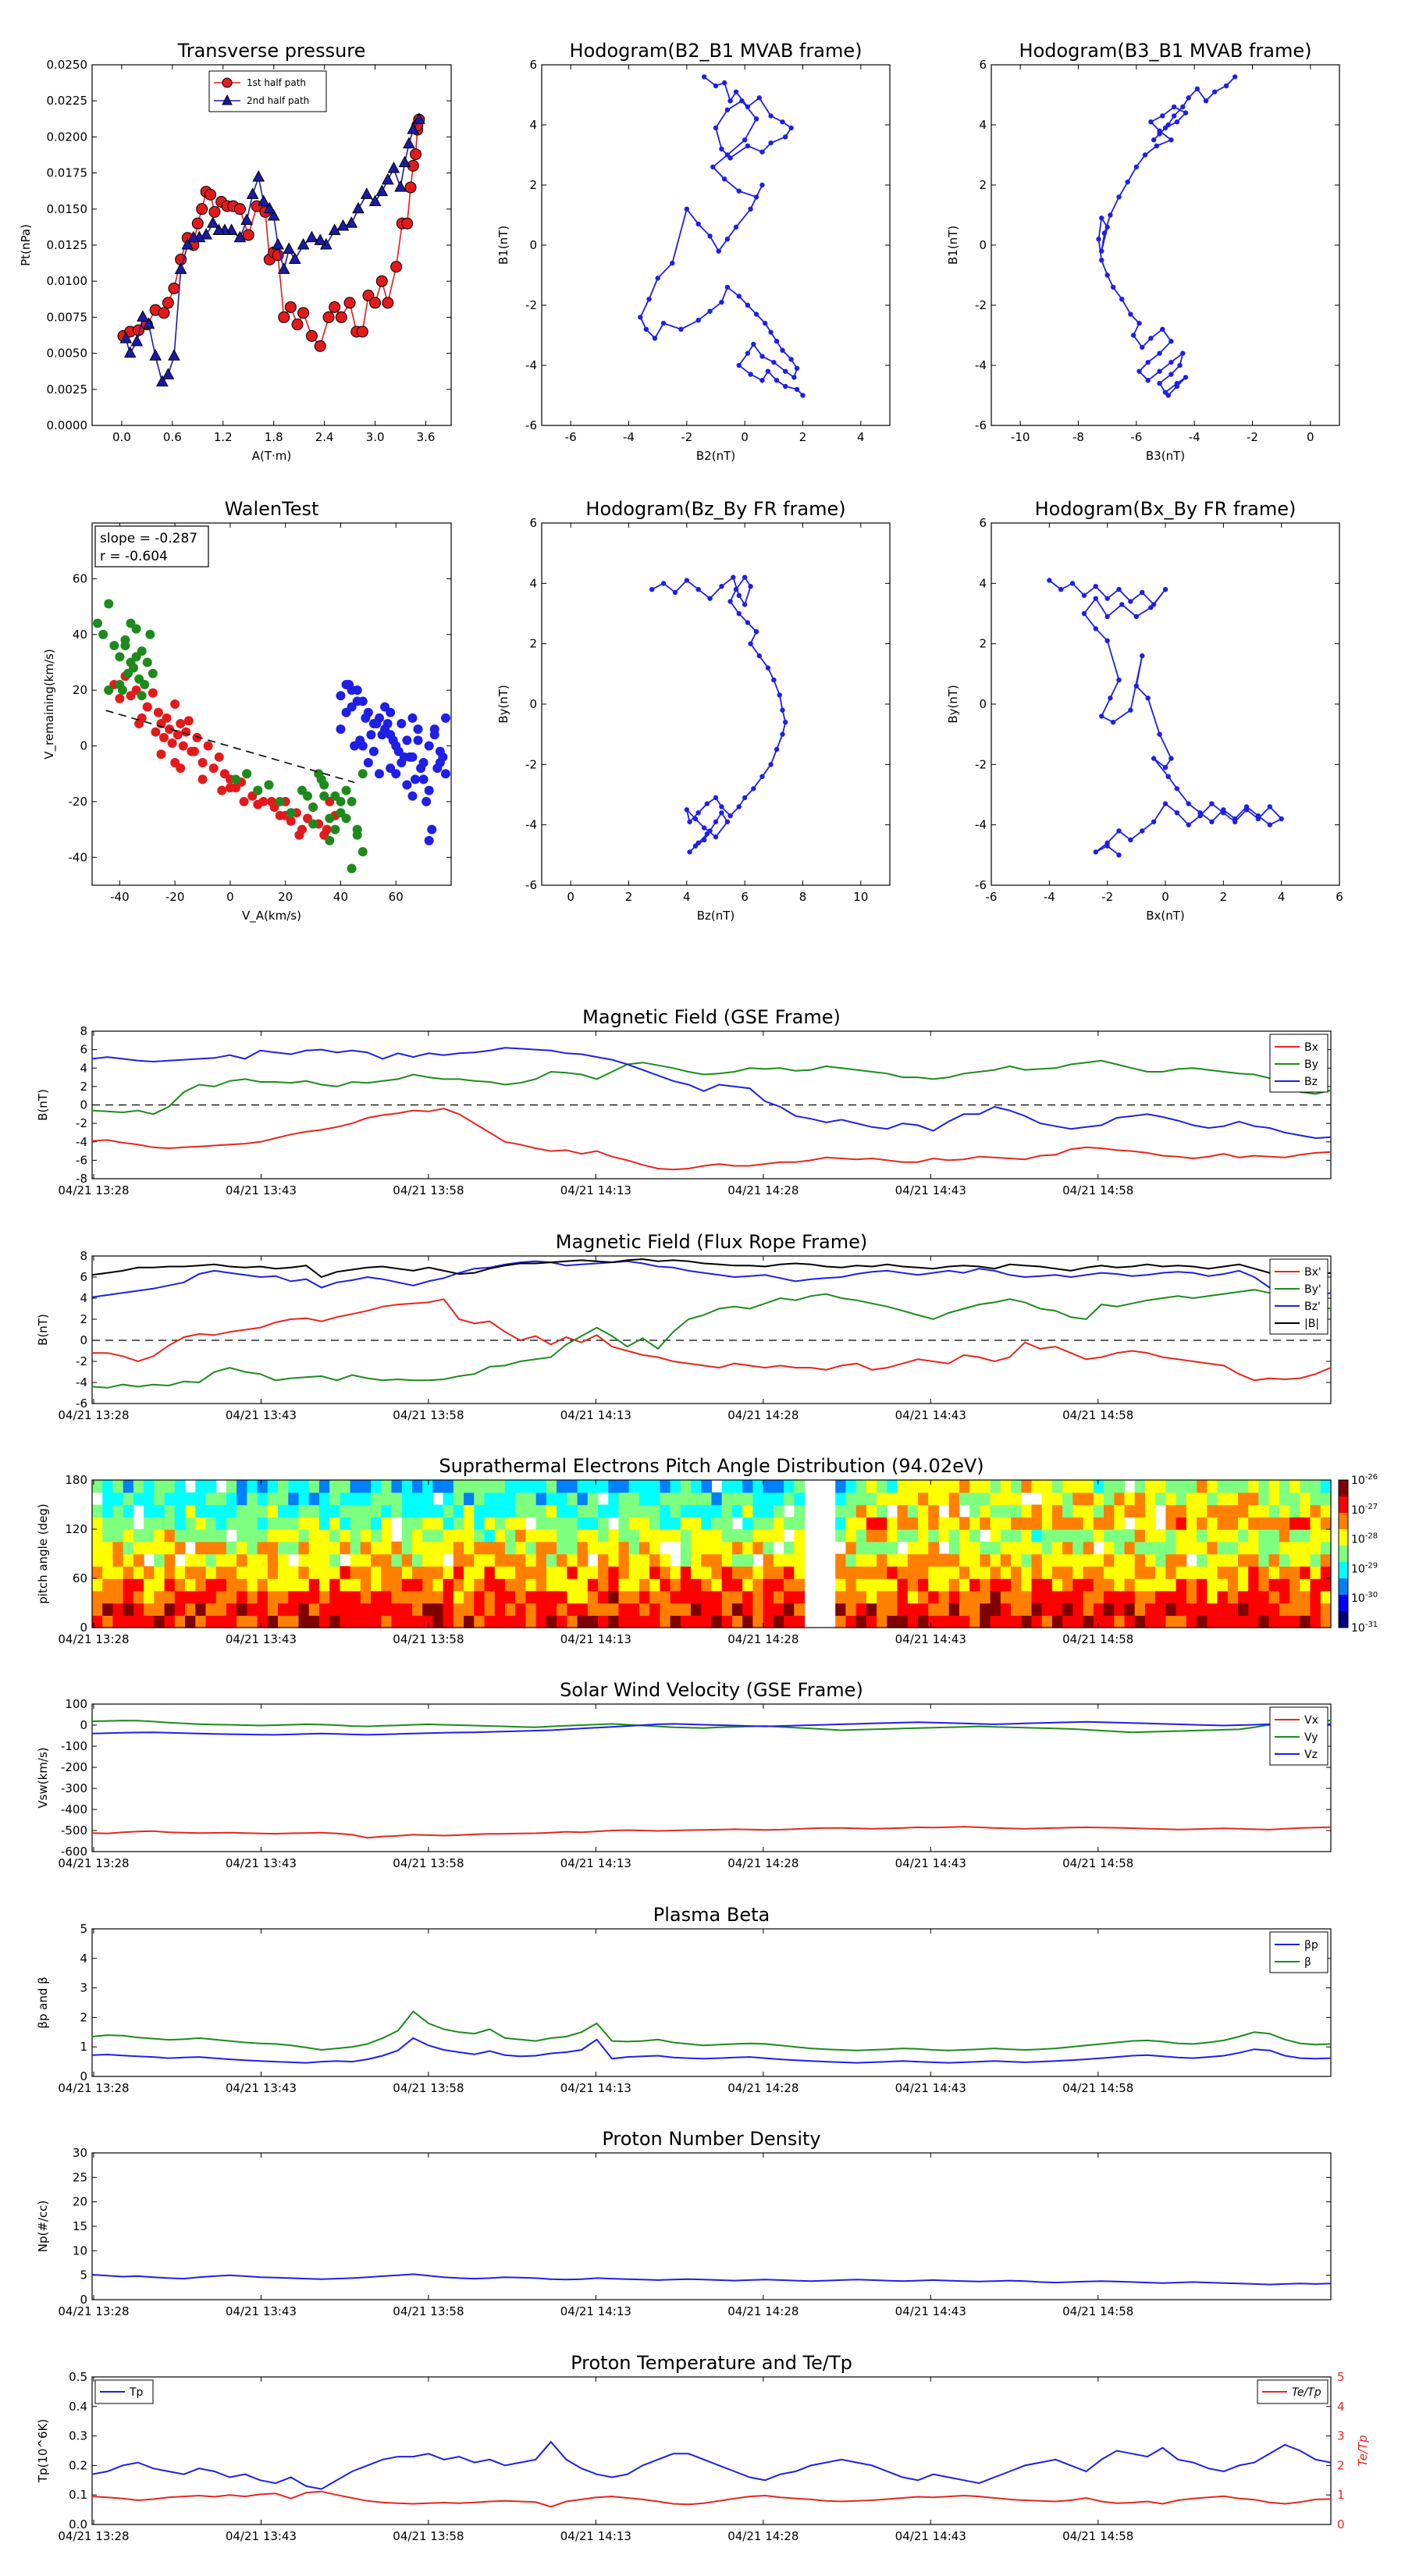 This screenshot has height=2576, width=1405. What do you see at coordinates (1165, 916) in the screenshot?
I see `x-axis-label: Bx(nT)` at bounding box center [1165, 916].